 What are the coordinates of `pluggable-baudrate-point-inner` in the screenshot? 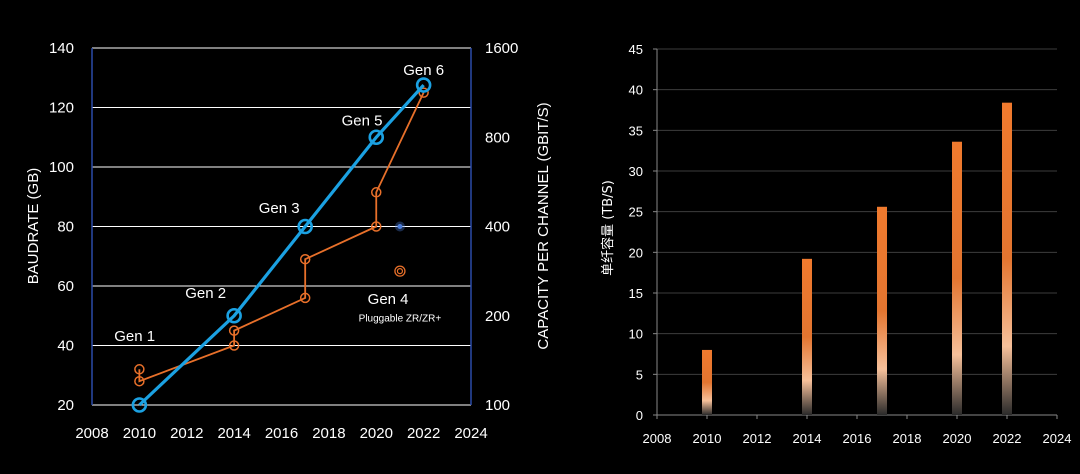 It's located at (400, 271).